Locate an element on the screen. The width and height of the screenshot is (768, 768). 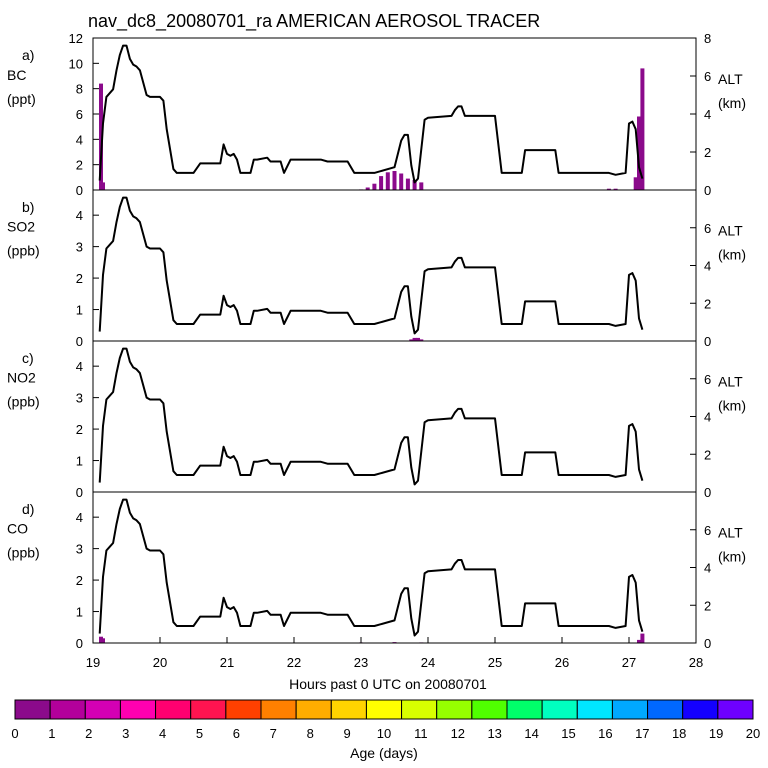
colorbar-label: Age (days) is located at coordinates (384, 753).